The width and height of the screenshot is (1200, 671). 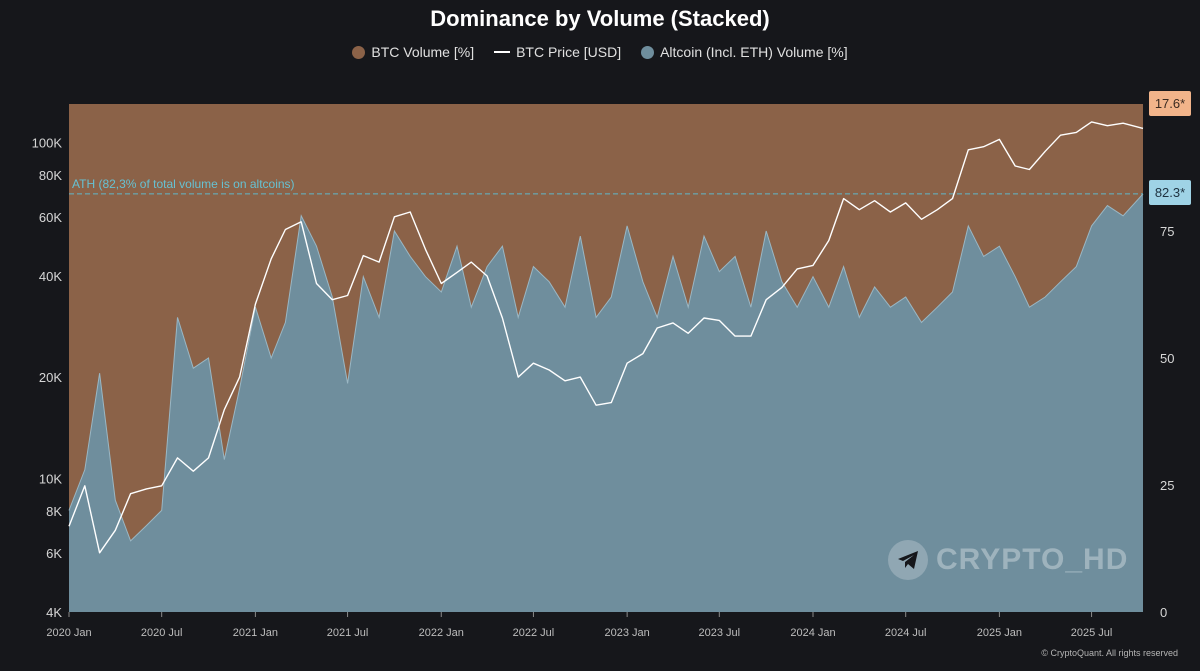 What do you see at coordinates (54, 511) in the screenshot?
I see `y-left-tick-label: 8K` at bounding box center [54, 511].